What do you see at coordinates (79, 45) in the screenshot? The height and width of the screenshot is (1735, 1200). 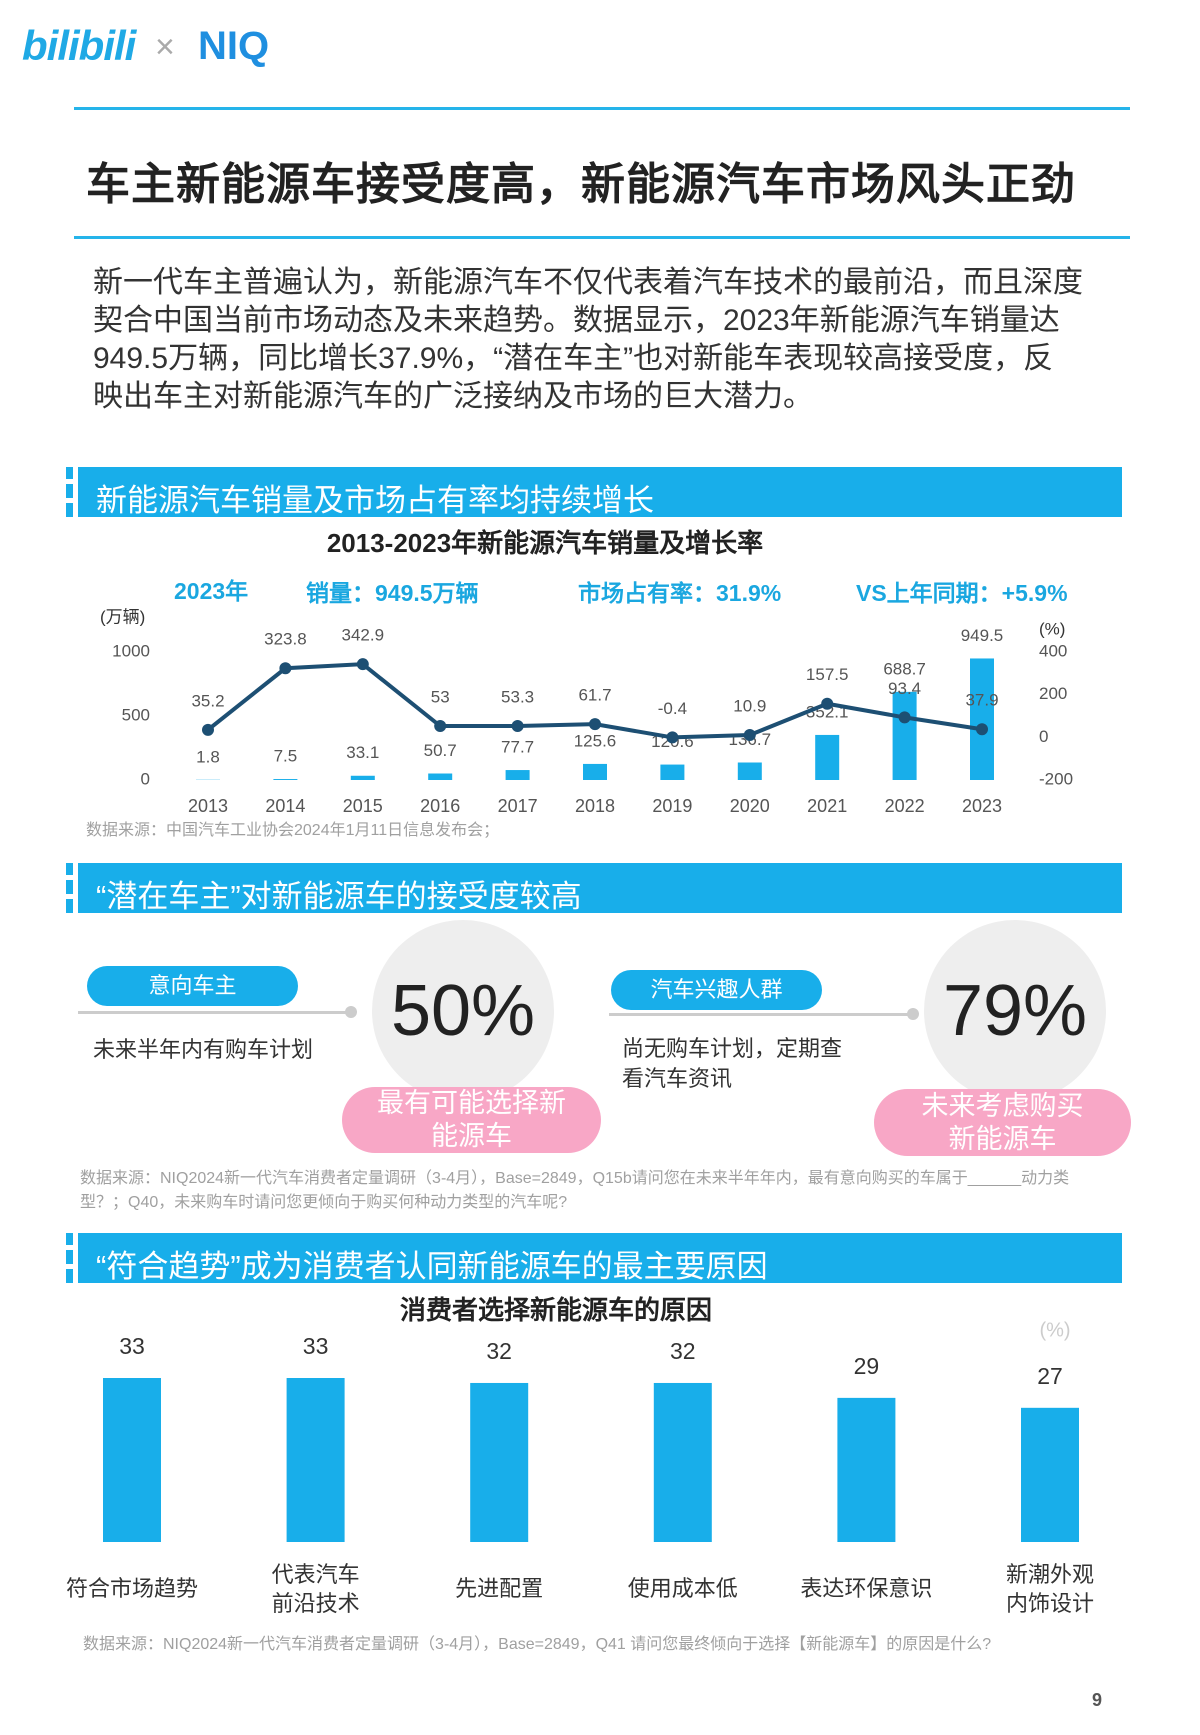 I see `logo-bilibili: bilibili` at bounding box center [79, 45].